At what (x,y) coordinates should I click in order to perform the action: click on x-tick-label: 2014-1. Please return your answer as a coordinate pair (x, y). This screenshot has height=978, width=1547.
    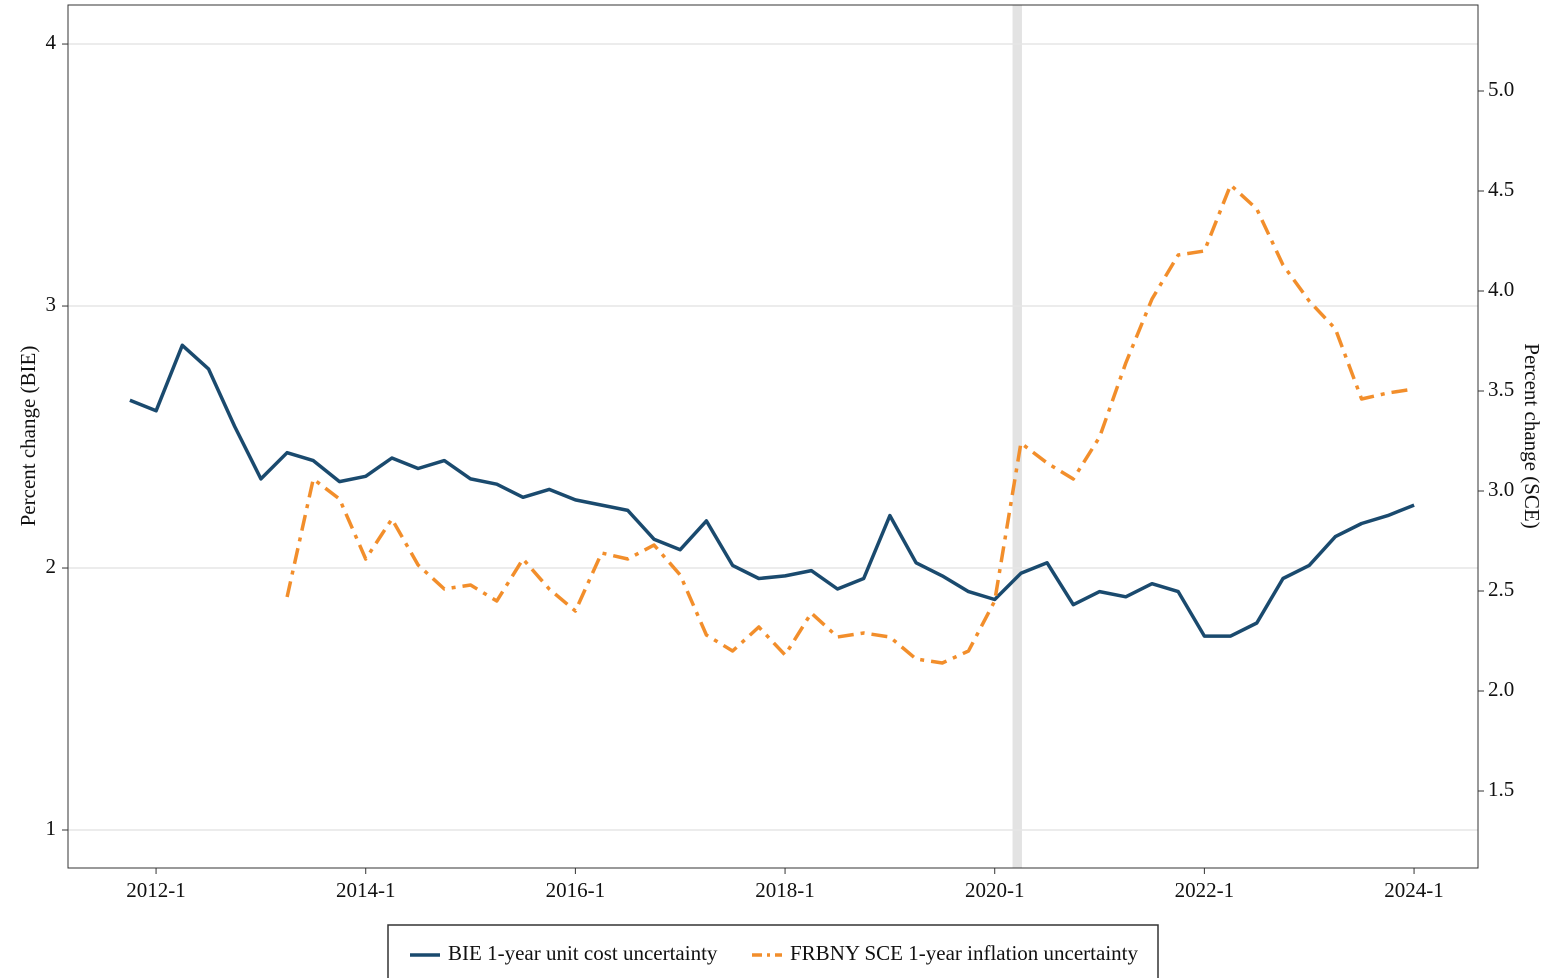
    Looking at the image, I should click on (366, 890).